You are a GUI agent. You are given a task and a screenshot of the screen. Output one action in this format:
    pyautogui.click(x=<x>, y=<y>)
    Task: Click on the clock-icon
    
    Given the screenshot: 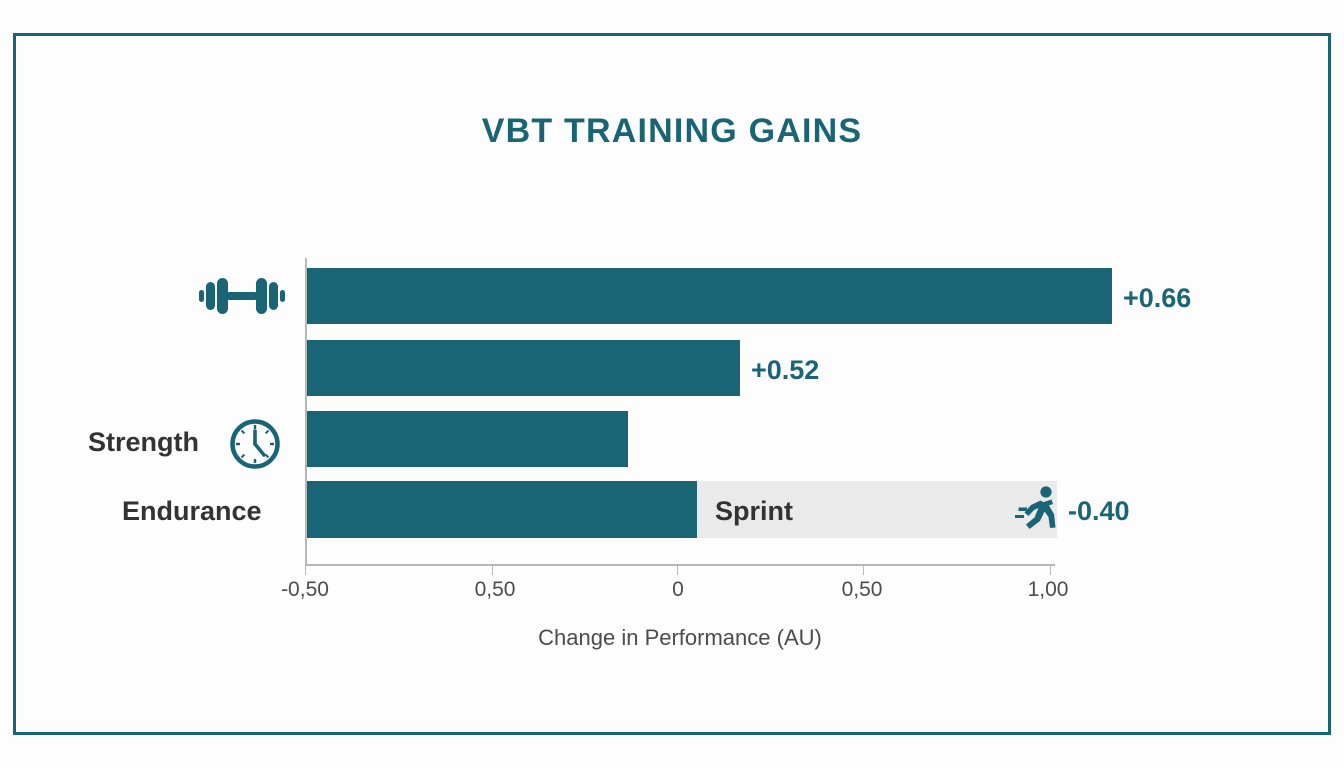 What is the action you would take?
    pyautogui.click(x=255, y=444)
    